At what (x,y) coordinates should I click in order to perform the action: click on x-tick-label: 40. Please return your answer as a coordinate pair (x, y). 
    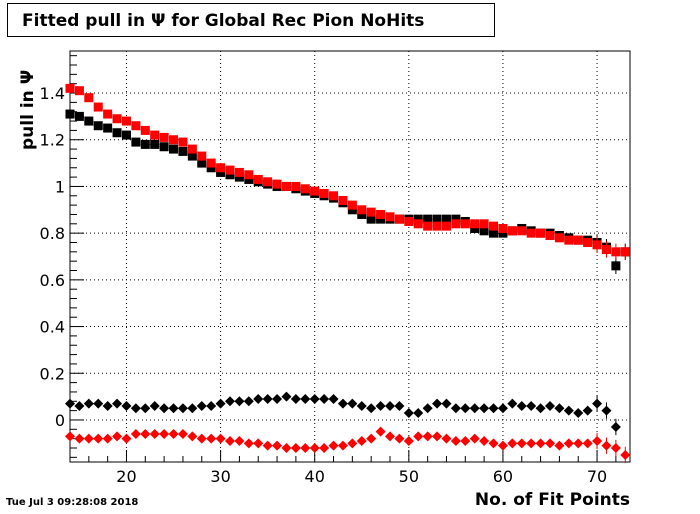
    Looking at the image, I should click on (315, 476).